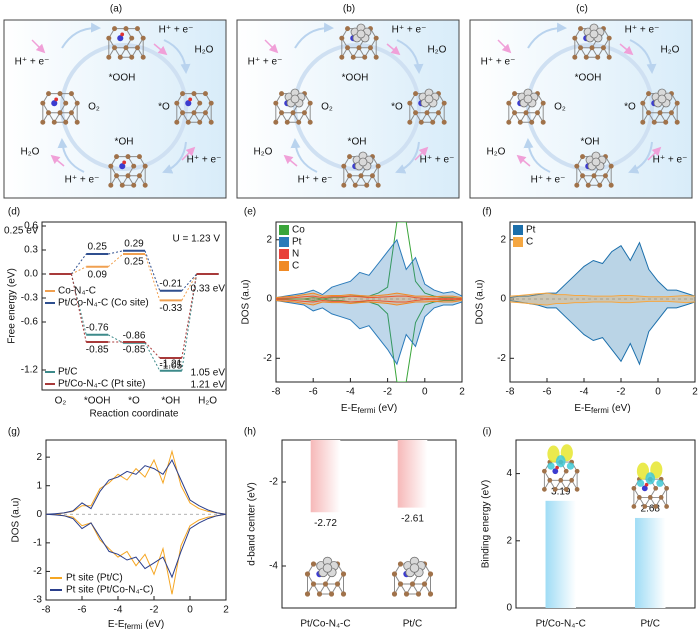 The width and height of the screenshot is (700, 634). What do you see at coordinates (208, 373) in the screenshot?
I see `annotation: 1.05 eV` at bounding box center [208, 373].